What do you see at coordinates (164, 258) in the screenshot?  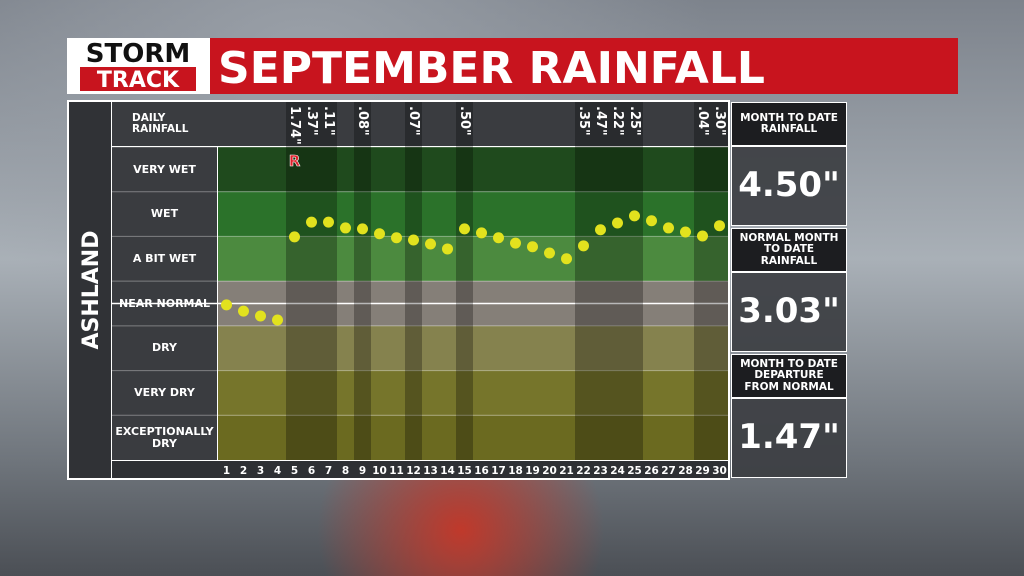 I see `band-label: A BIT WET` at bounding box center [164, 258].